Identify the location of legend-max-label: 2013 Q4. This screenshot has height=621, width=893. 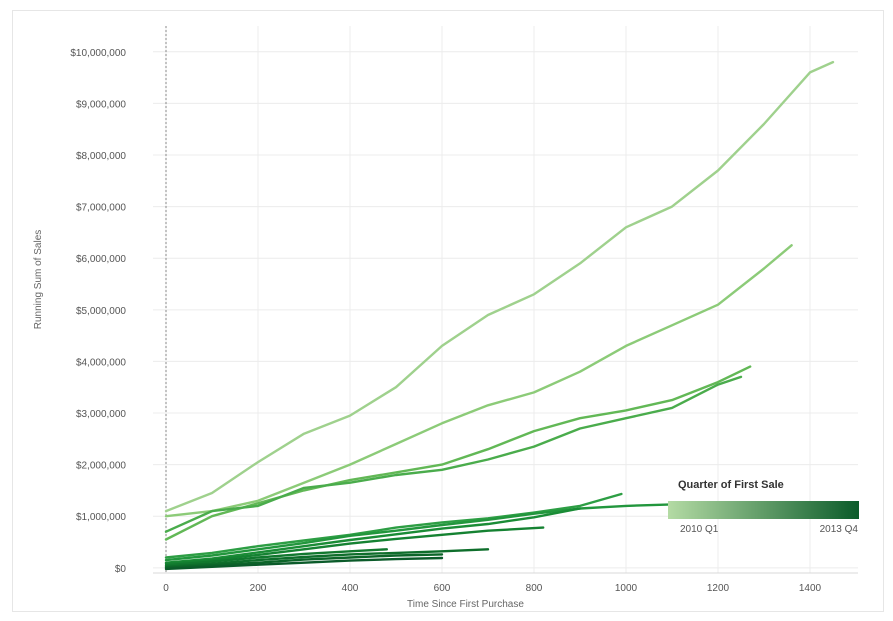
(839, 529).